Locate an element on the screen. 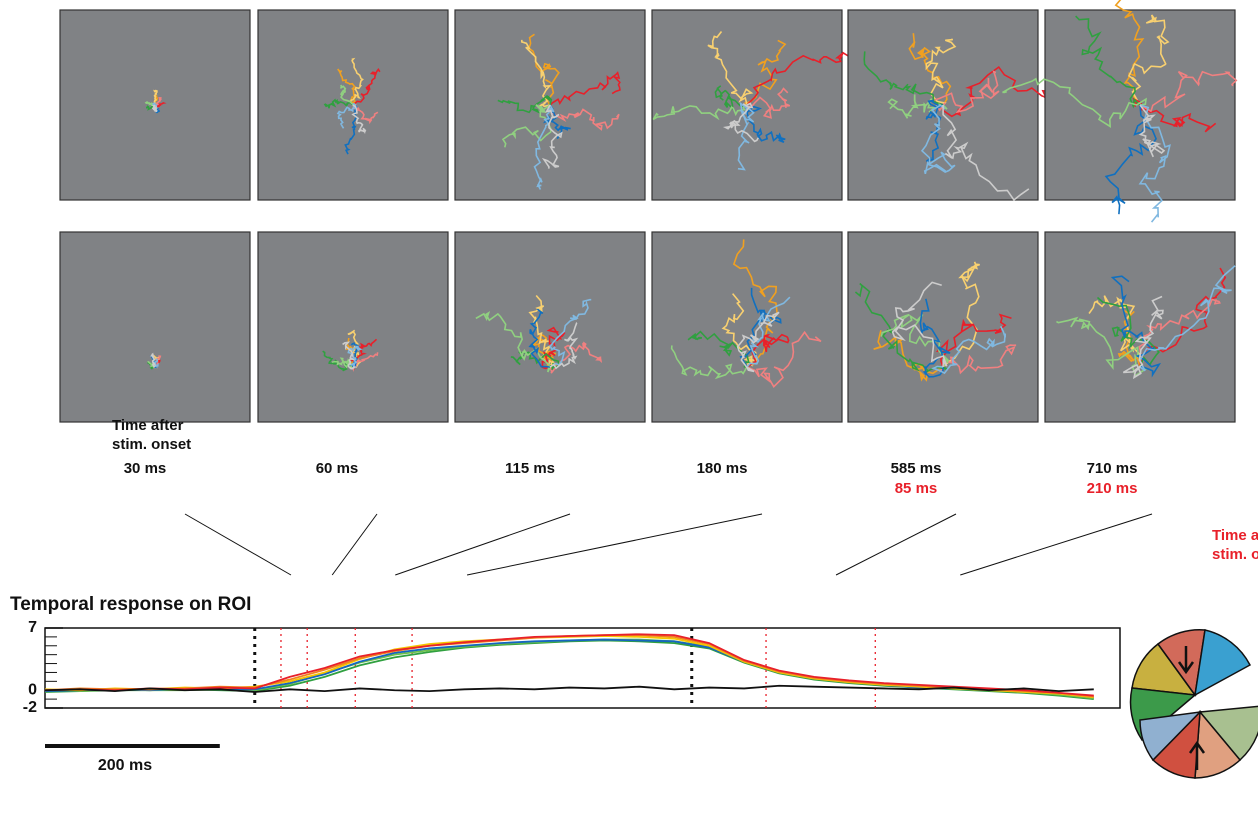 The image size is (1258, 829). y-tick-label: 7 is located at coordinates (32, 627).